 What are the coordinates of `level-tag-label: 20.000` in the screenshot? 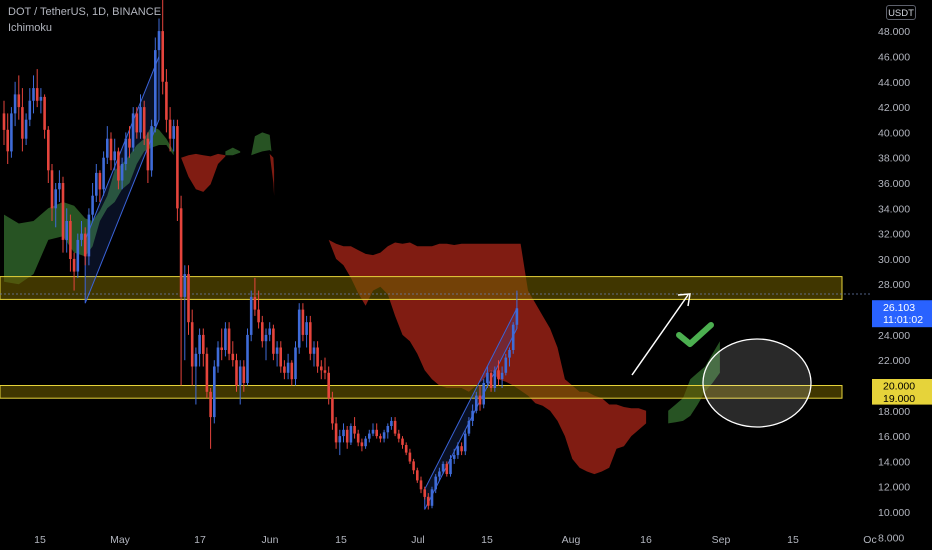 It's located at (899, 387).